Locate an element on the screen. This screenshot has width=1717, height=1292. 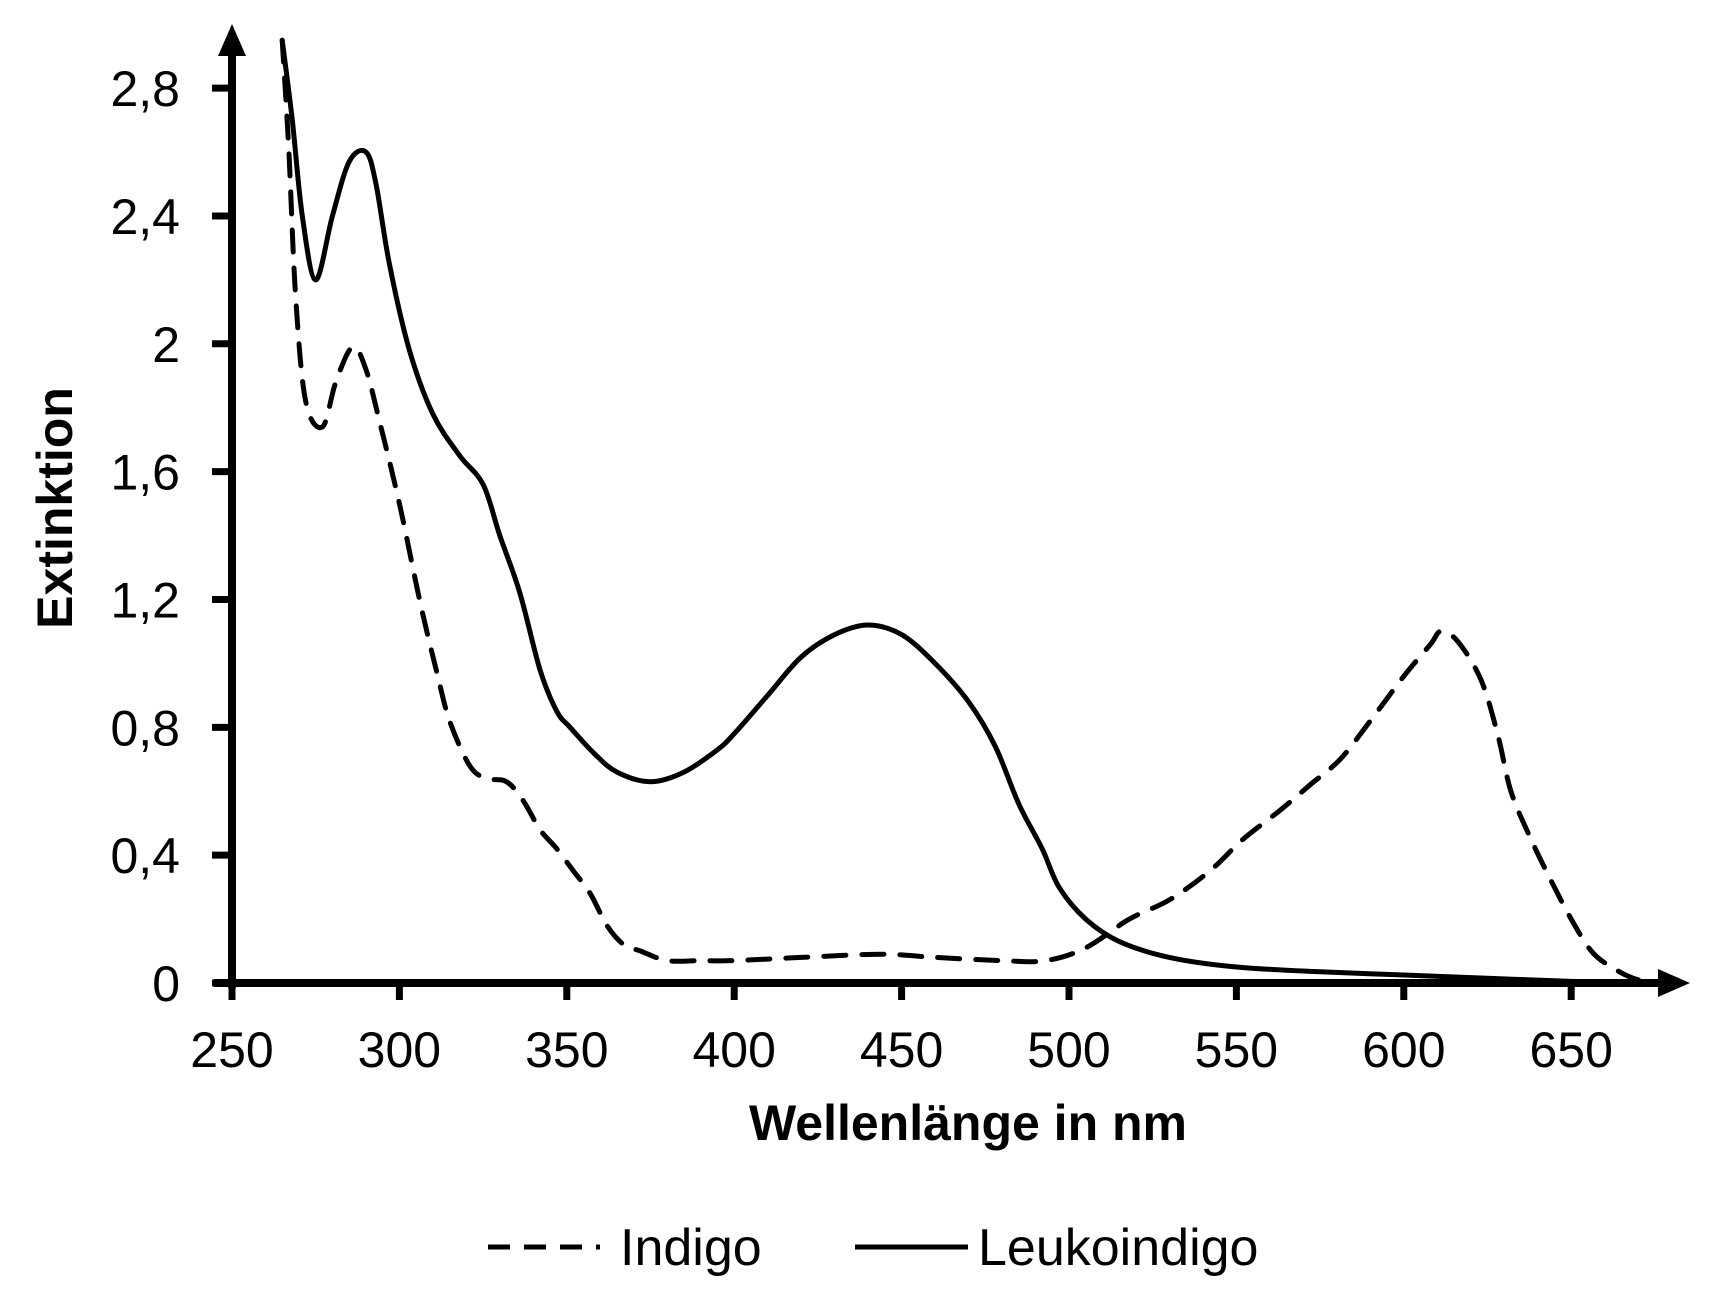
y-tick-label: 2,8 is located at coordinates (145, 89).